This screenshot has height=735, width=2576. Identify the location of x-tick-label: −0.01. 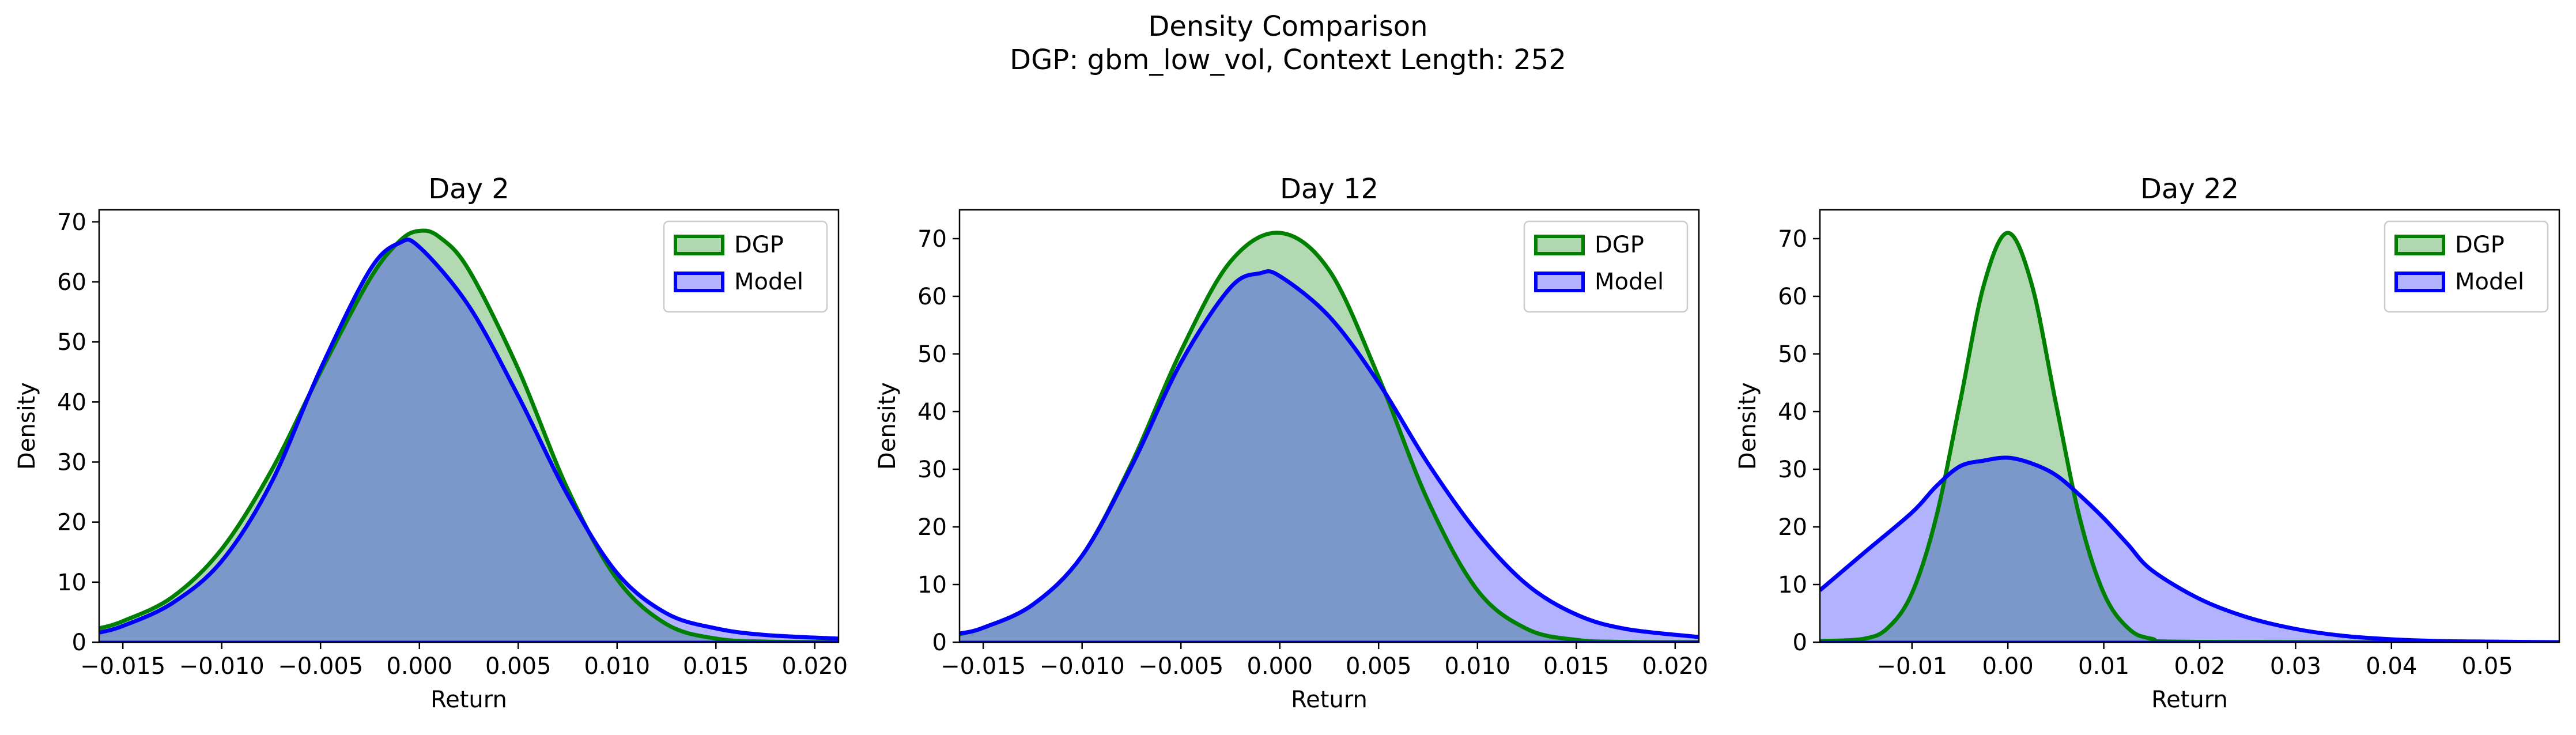
(1911, 666).